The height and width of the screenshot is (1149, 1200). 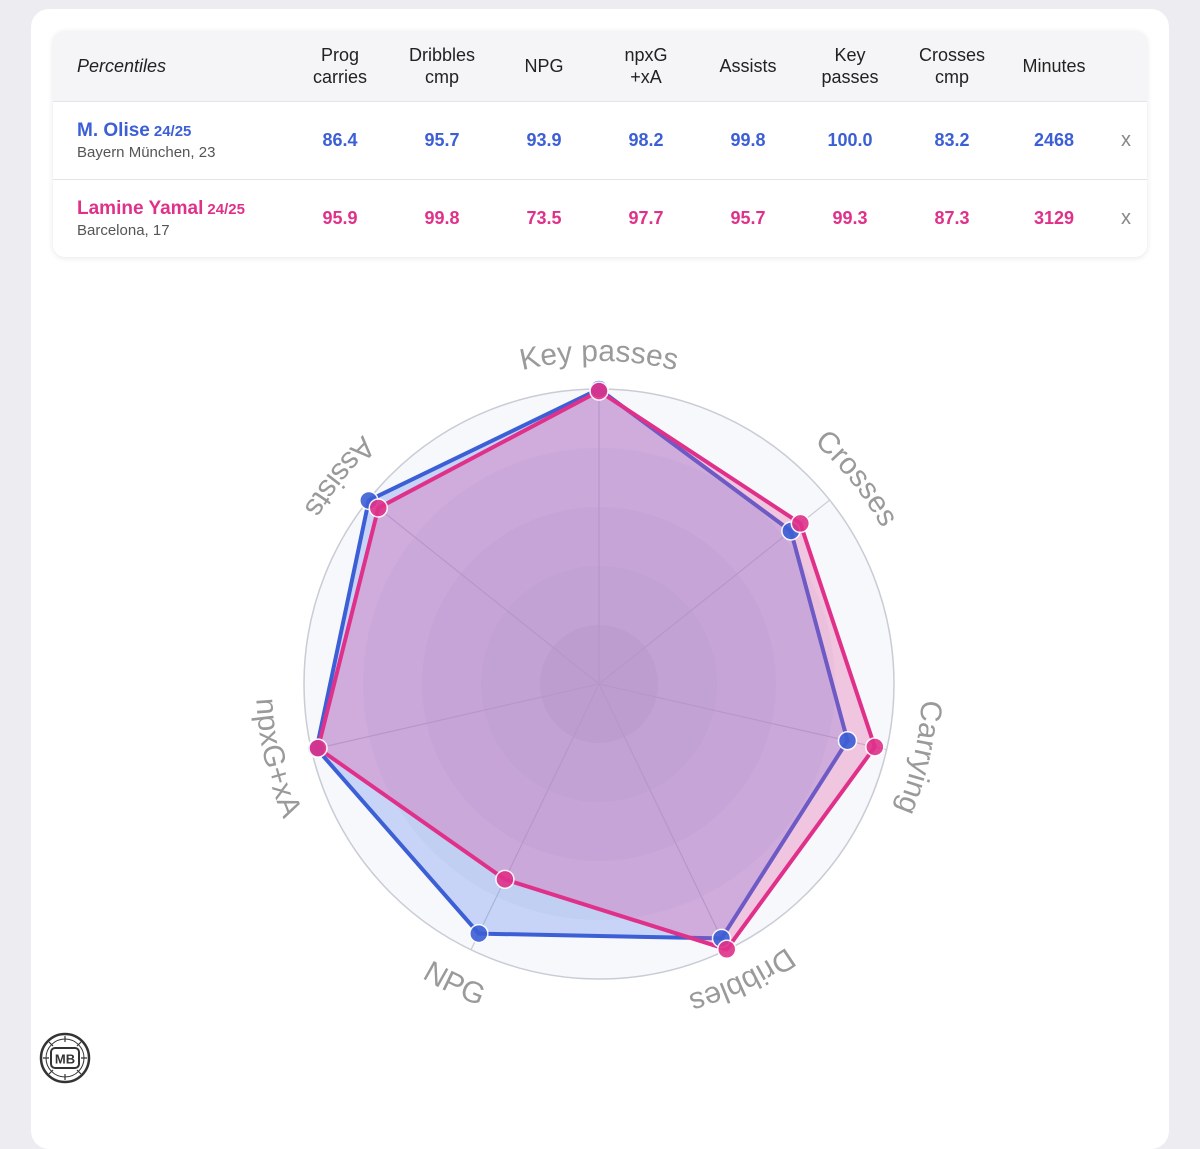 I want to click on header-npxg-xa: npxG +xA, so click(x=646, y=66).